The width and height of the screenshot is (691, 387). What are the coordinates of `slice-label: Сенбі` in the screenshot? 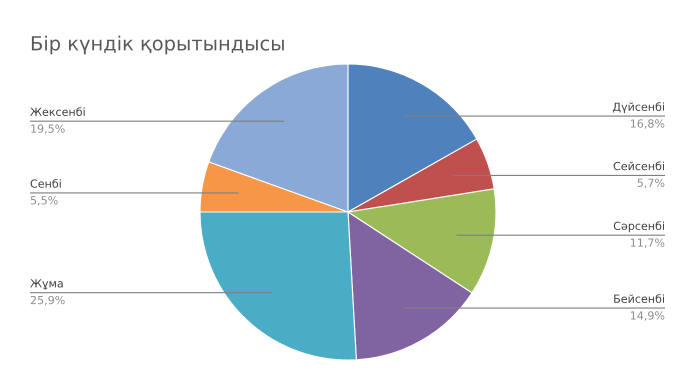 It's located at (45, 183).